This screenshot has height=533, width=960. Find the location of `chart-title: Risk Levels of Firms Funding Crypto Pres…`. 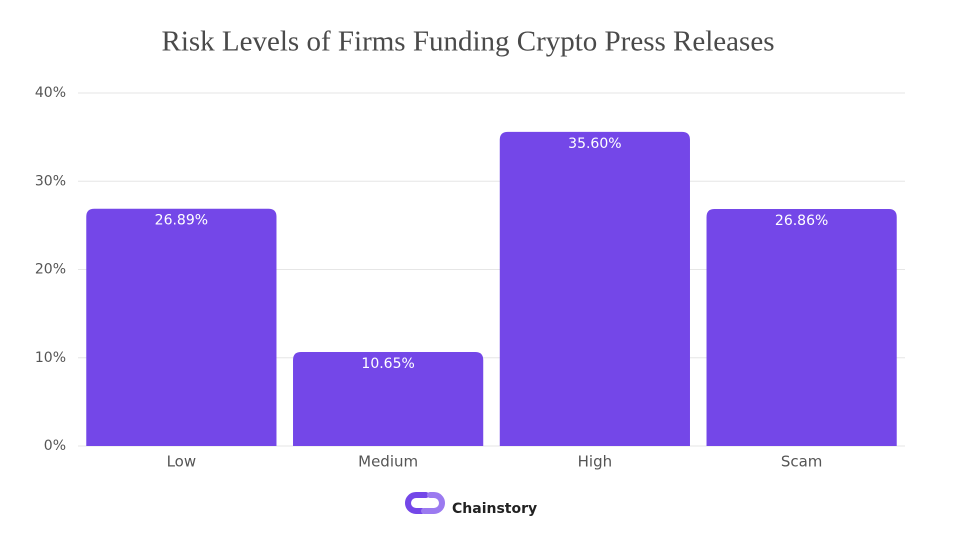

chart-title: Risk Levels of Firms Funding Crypto Pres… is located at coordinates (467, 42).